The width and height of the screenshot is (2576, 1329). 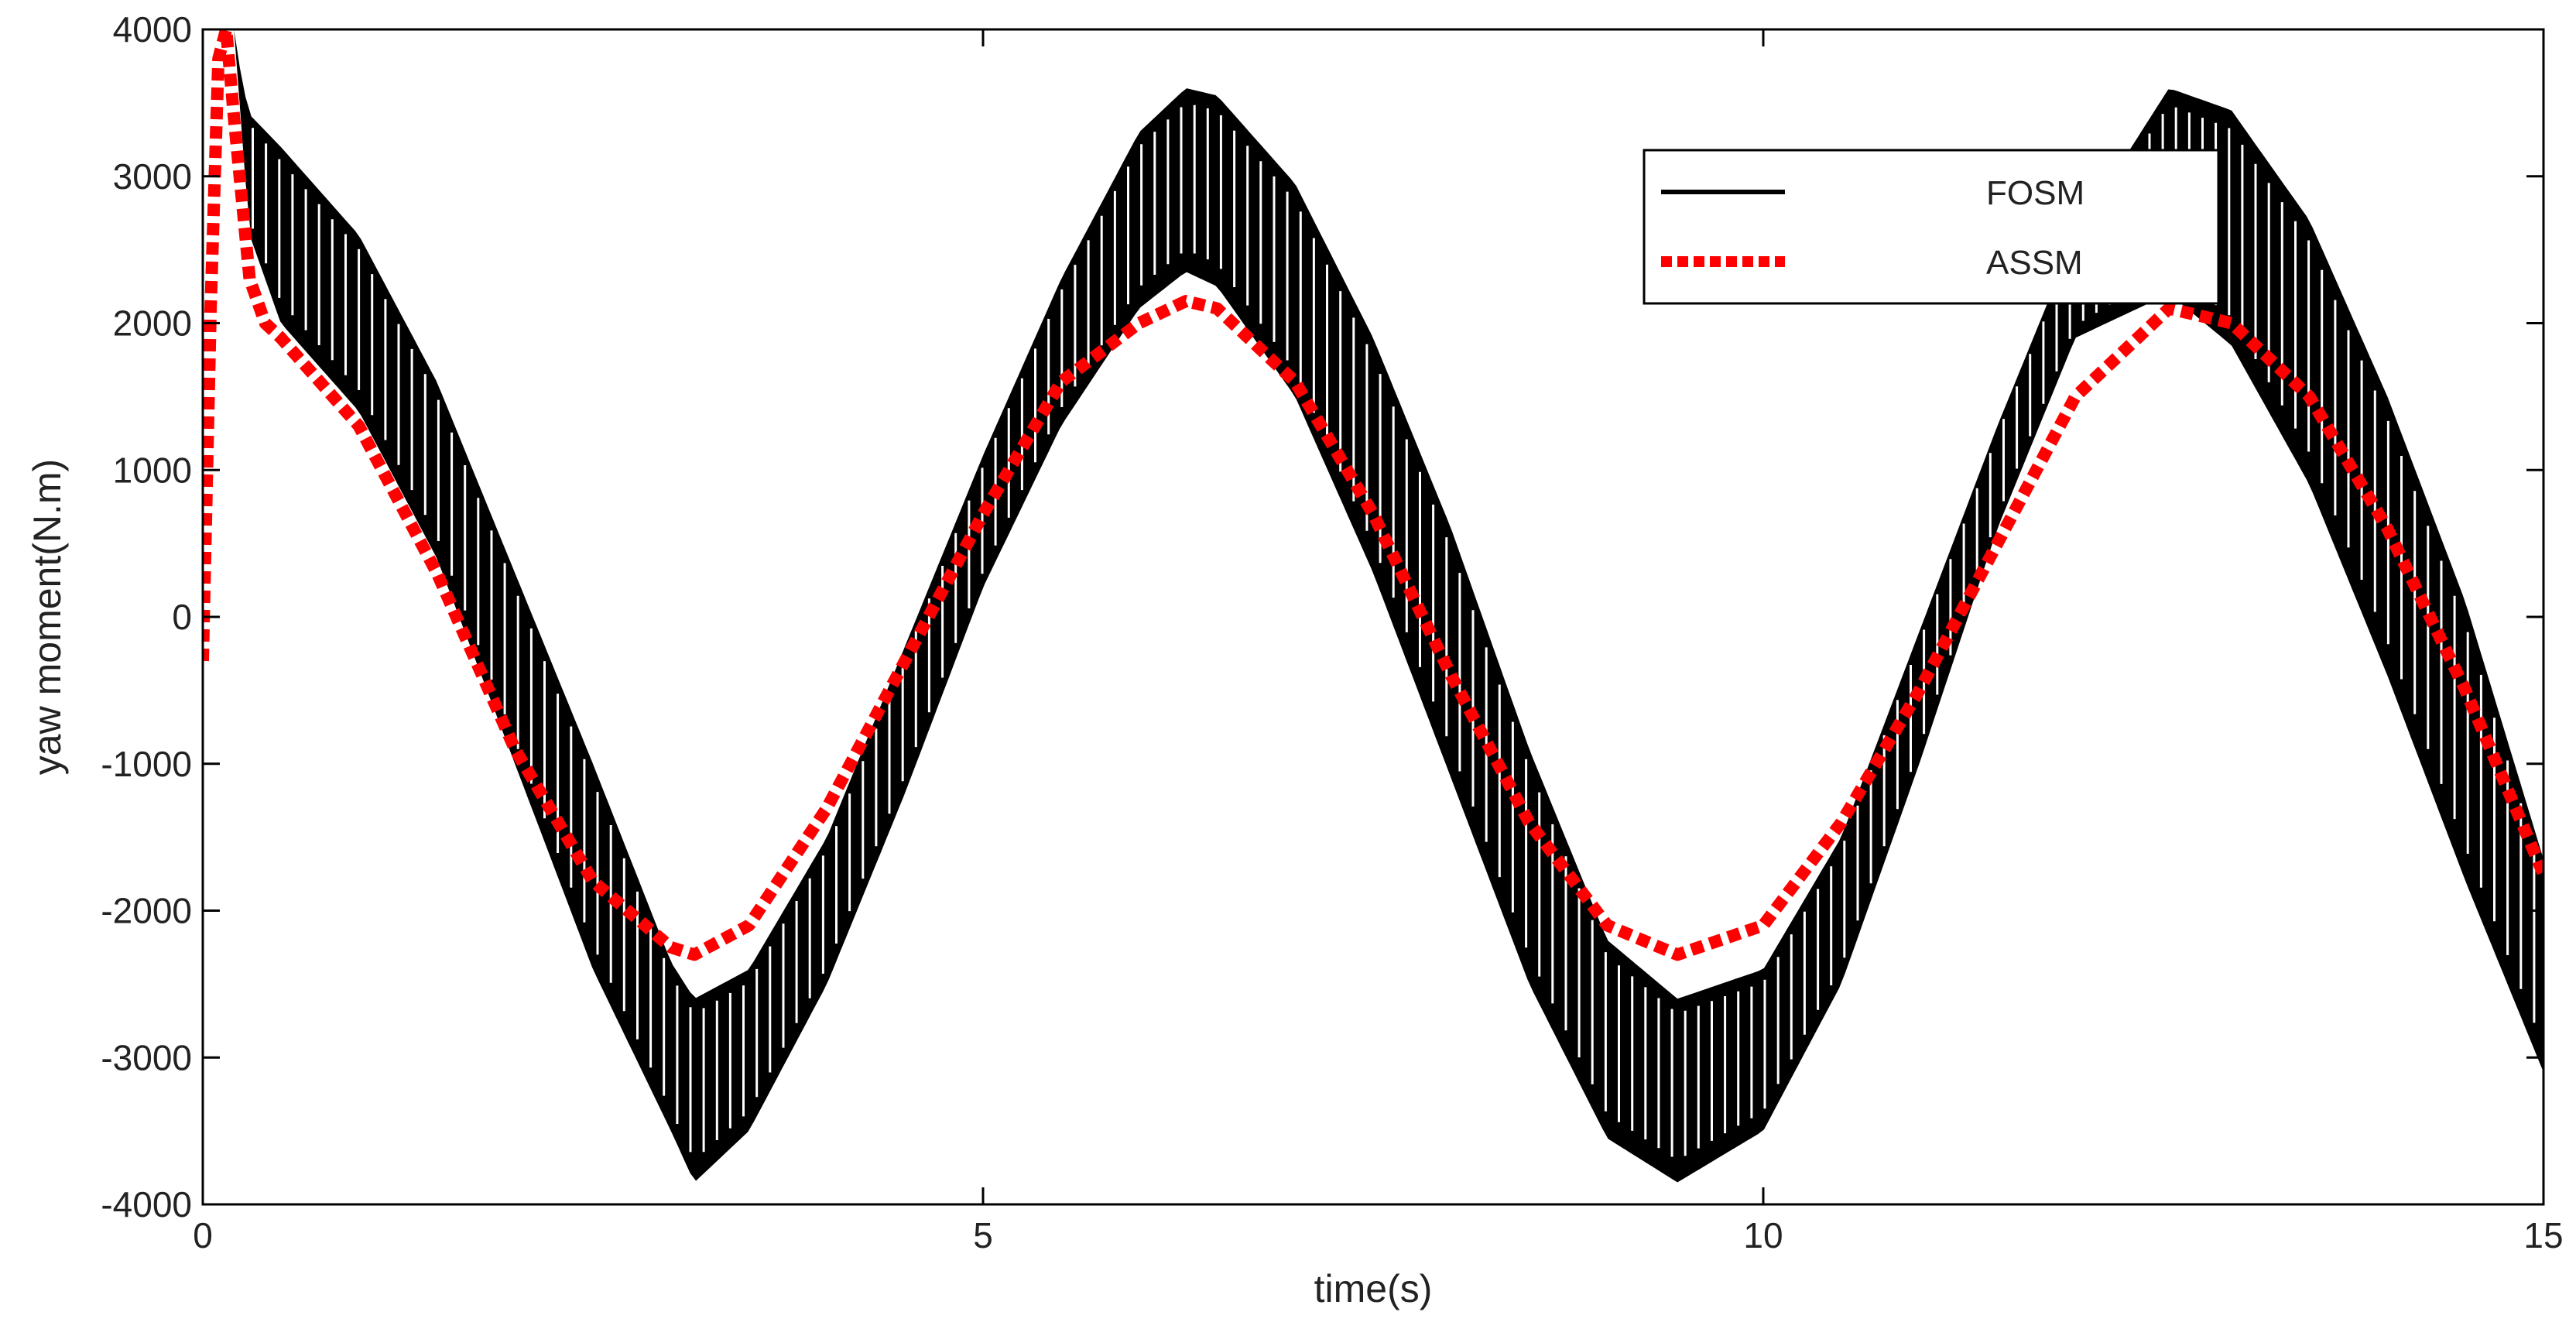 I want to click on y-axis-title: yaw moment(N.m), so click(x=47, y=617).